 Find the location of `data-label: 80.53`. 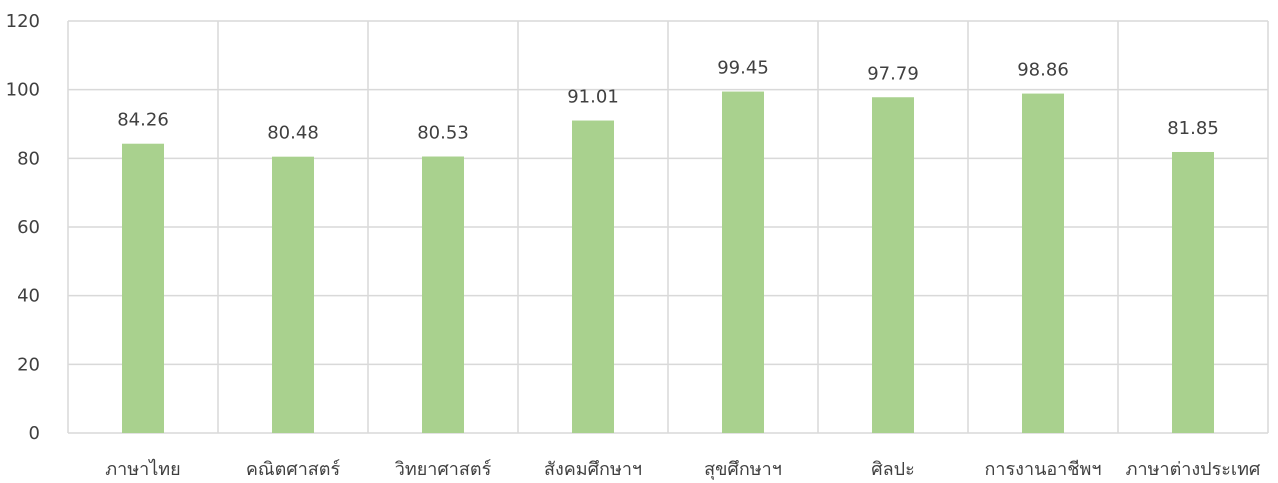

data-label: 80.53 is located at coordinates (443, 133).